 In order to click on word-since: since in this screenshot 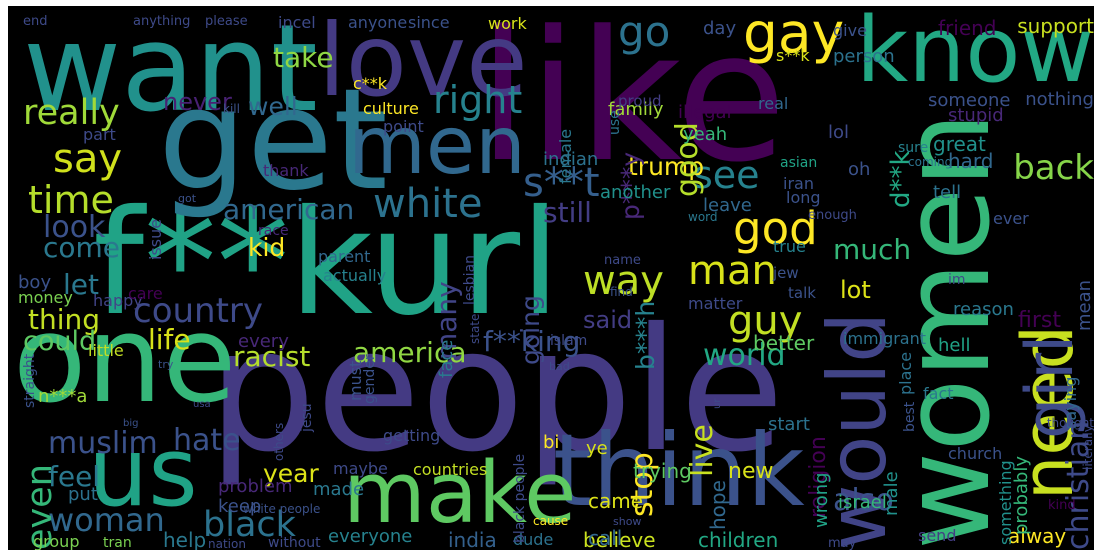, I will do `click(429, 22)`.